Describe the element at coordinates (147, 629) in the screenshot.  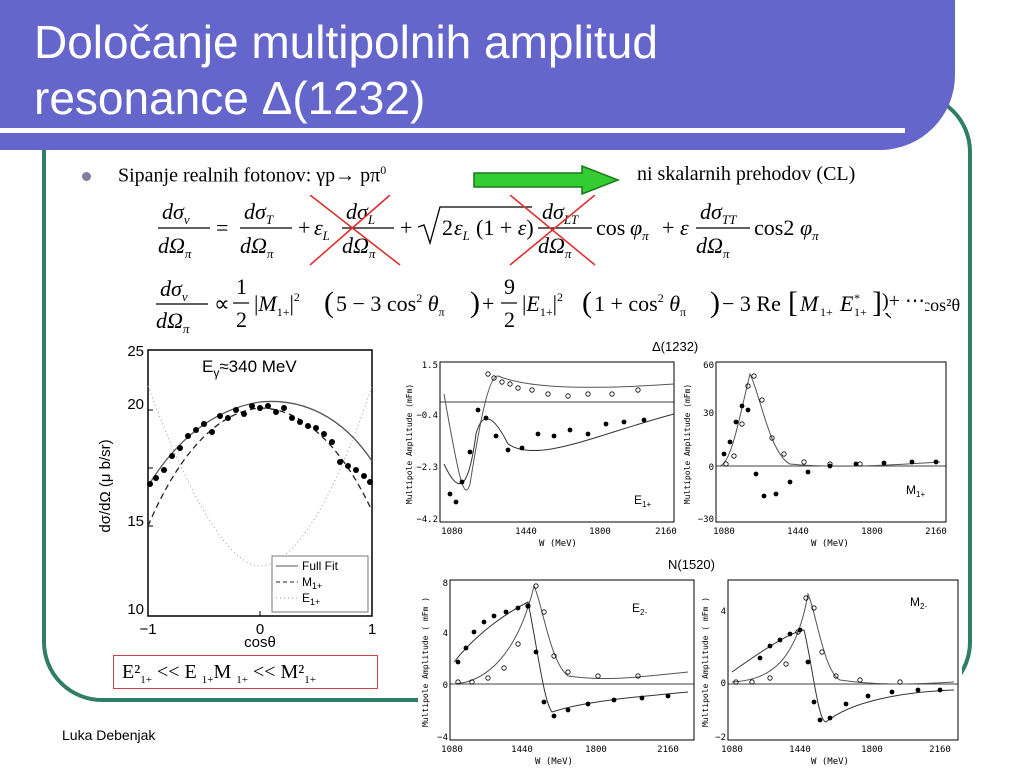
I see `xtick-minus1: −1` at that location.